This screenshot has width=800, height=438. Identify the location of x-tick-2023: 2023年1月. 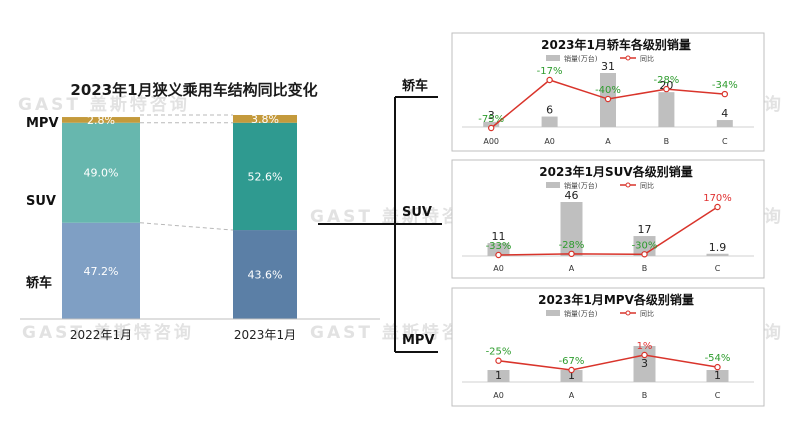
(265, 335).